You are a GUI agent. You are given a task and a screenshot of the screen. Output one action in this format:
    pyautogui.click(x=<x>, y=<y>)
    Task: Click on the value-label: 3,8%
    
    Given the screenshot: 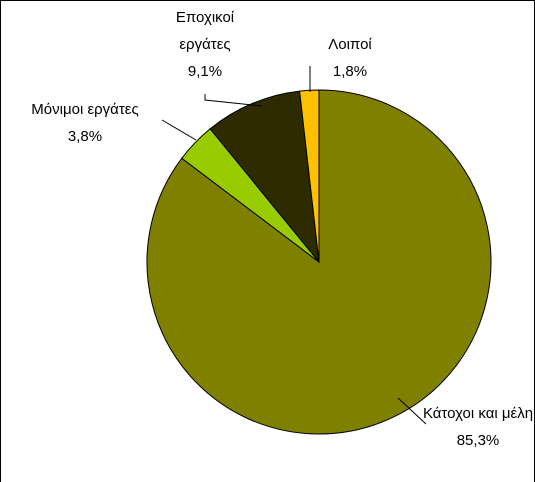 What is the action you would take?
    pyautogui.click(x=85, y=136)
    